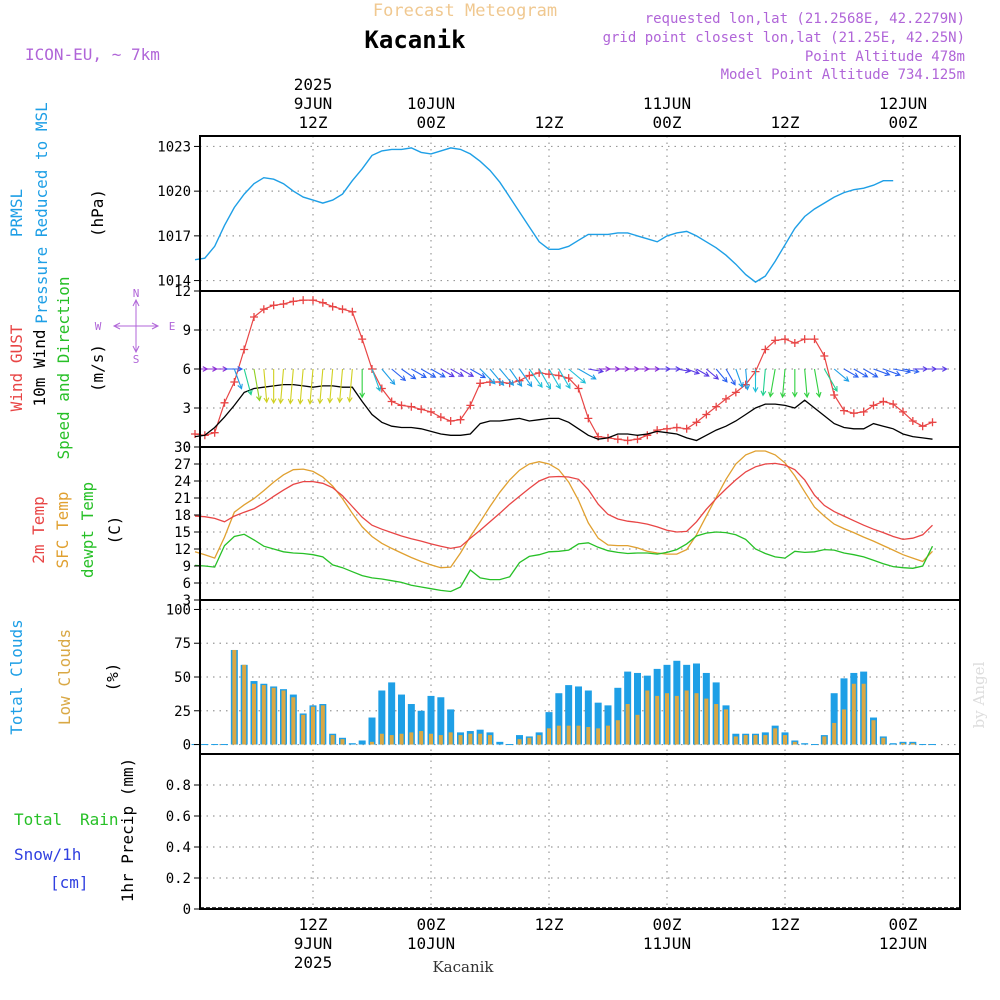 The image size is (1000, 1000). Describe the element at coordinates (97, 368) in the screenshot. I see `wind-unit: (m/s)` at that location.